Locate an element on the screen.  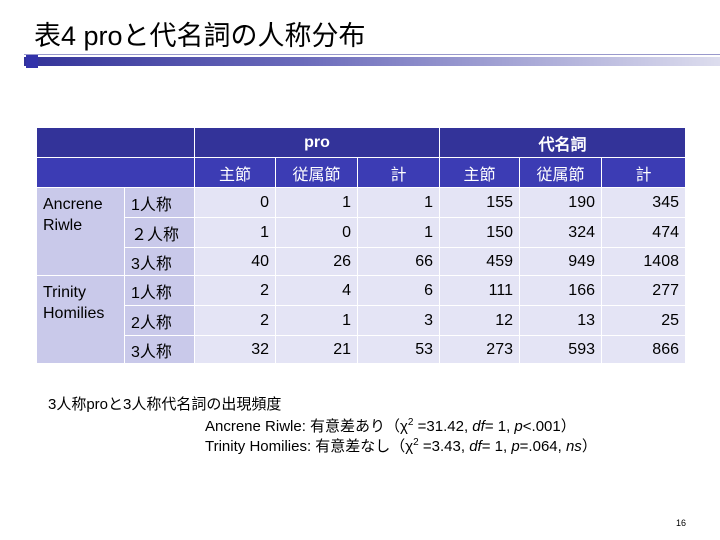
value-cell: 273 is located at coordinates (480, 350).